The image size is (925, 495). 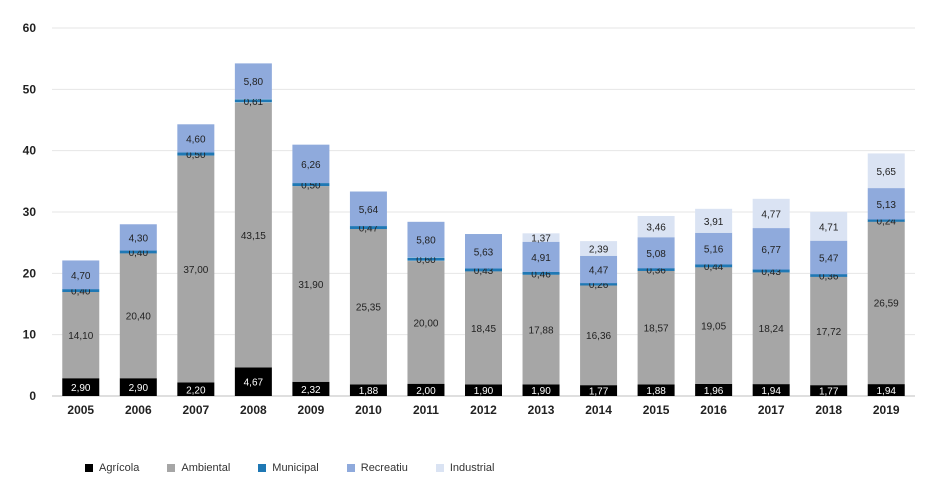 What do you see at coordinates (368, 308) in the screenshot?
I see `data-label: 25,35` at bounding box center [368, 308].